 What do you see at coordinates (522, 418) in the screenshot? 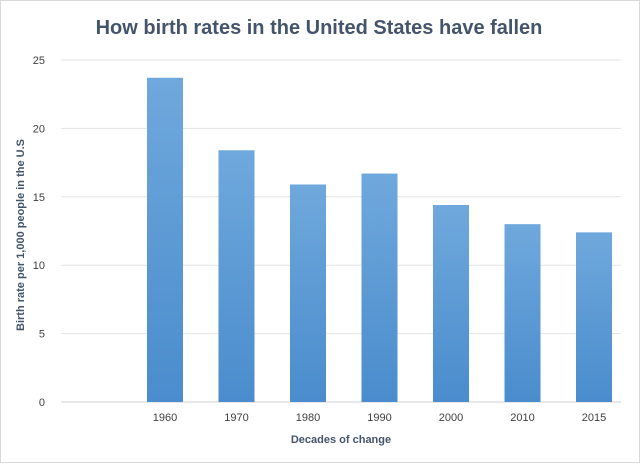
I see `x-tick-label: 2010` at bounding box center [522, 418].